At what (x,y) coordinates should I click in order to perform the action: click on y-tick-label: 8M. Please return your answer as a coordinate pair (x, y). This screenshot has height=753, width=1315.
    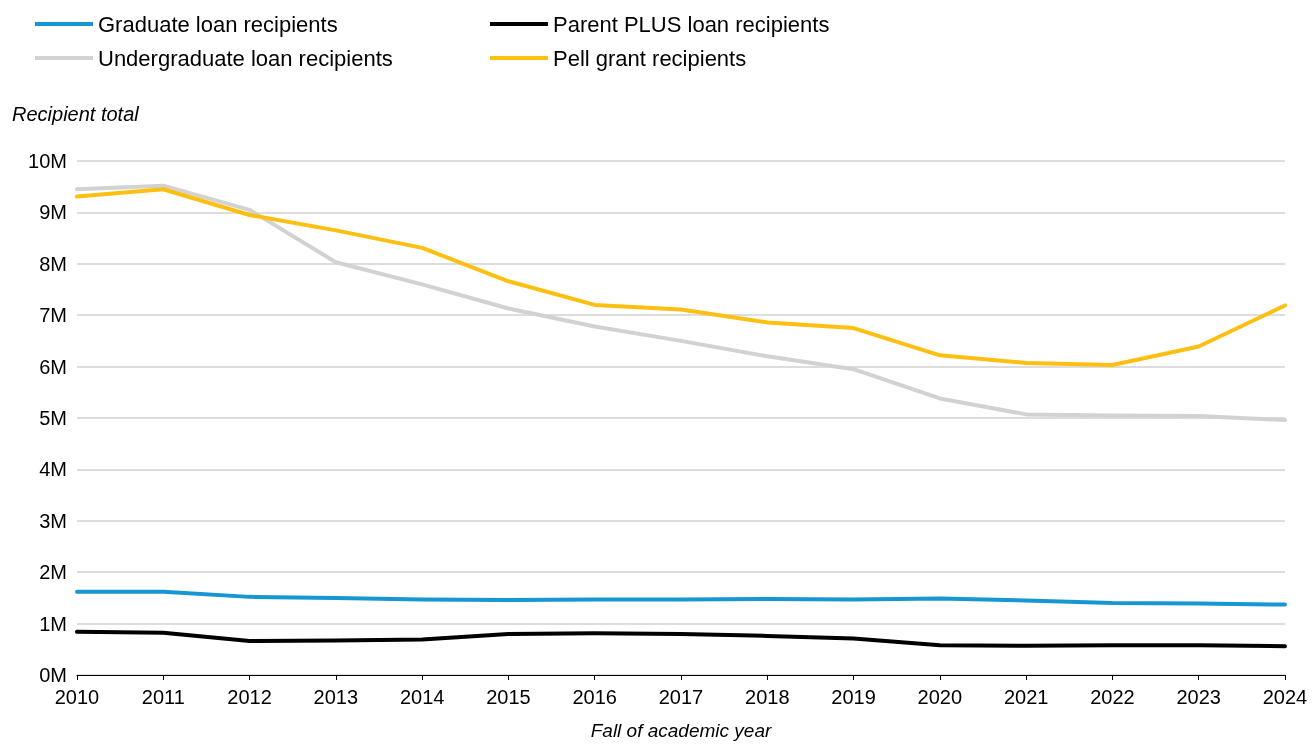
    Looking at the image, I should click on (53, 263).